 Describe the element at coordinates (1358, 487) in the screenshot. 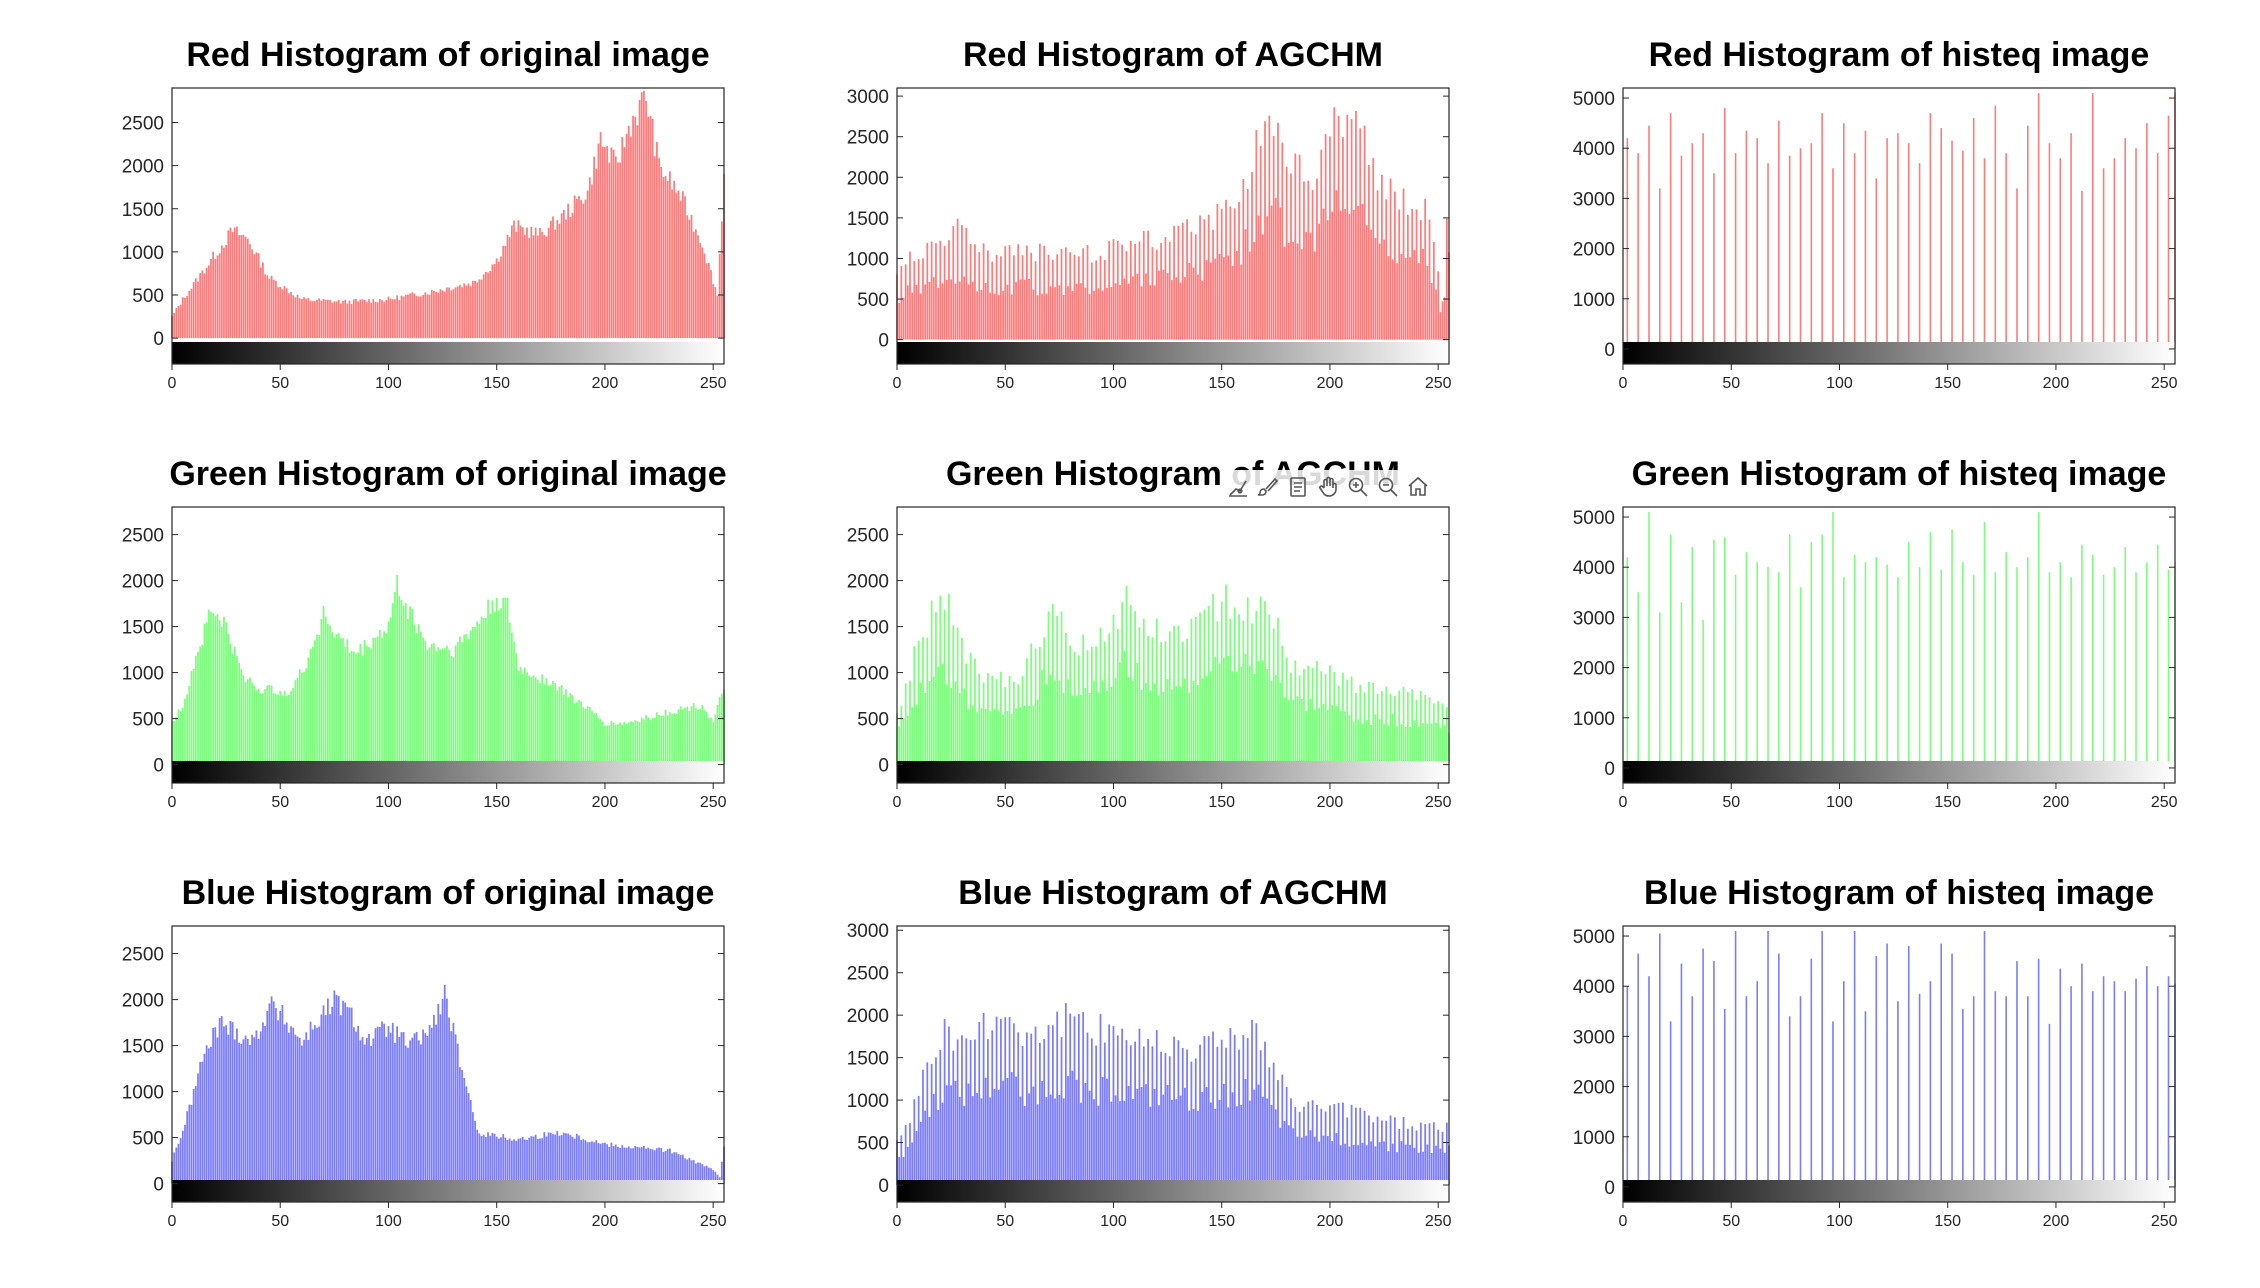

I see `zoom-in-icon` at that location.